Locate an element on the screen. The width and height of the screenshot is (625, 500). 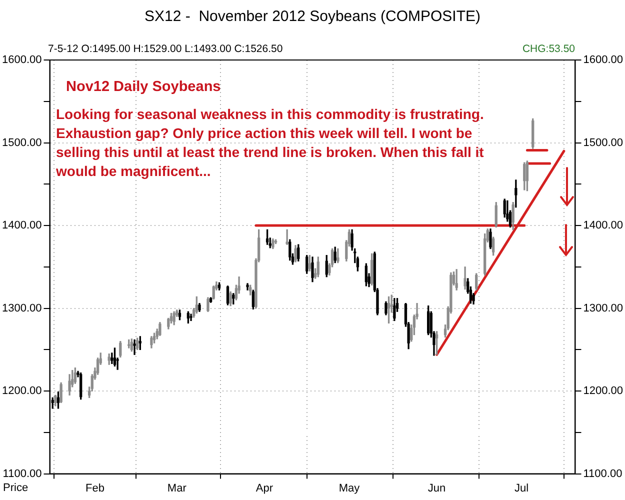
y2-tick-label: 1300.00 is located at coordinates (603, 308).